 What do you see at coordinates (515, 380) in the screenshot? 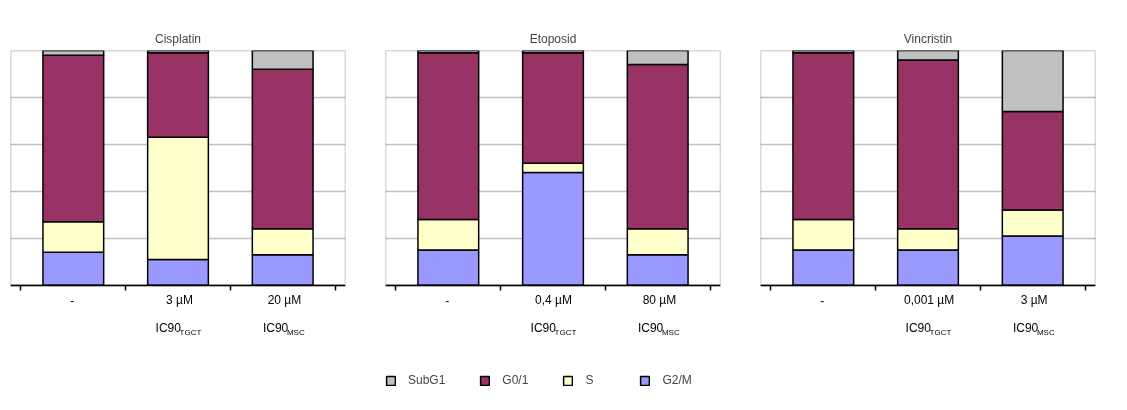
I see `legend-label: G0/1` at bounding box center [515, 380].